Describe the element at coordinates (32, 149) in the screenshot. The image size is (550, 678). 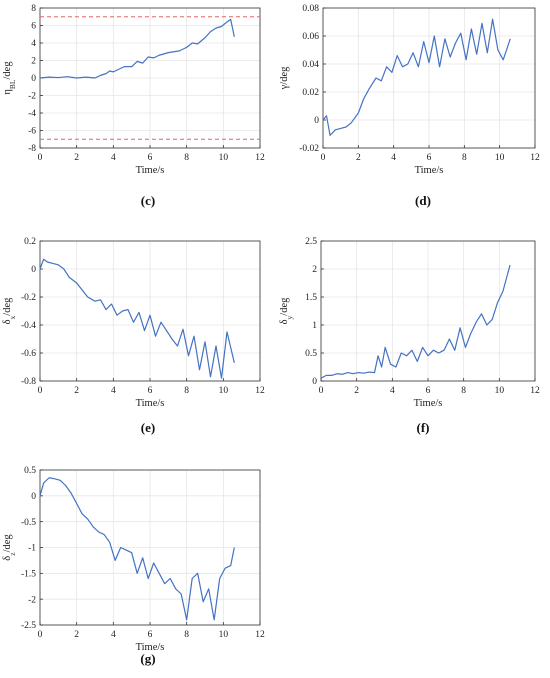
I see `y-tick-label: -8` at that location.